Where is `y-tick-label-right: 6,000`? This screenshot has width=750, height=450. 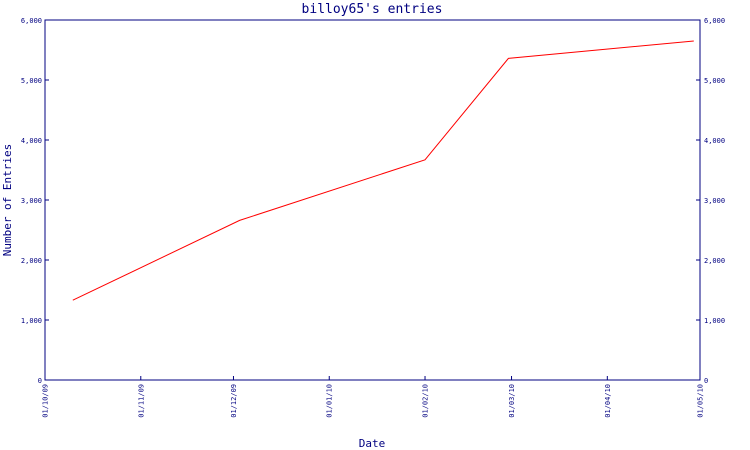
y-tick-label-right: 6,000 is located at coordinates (714, 21).